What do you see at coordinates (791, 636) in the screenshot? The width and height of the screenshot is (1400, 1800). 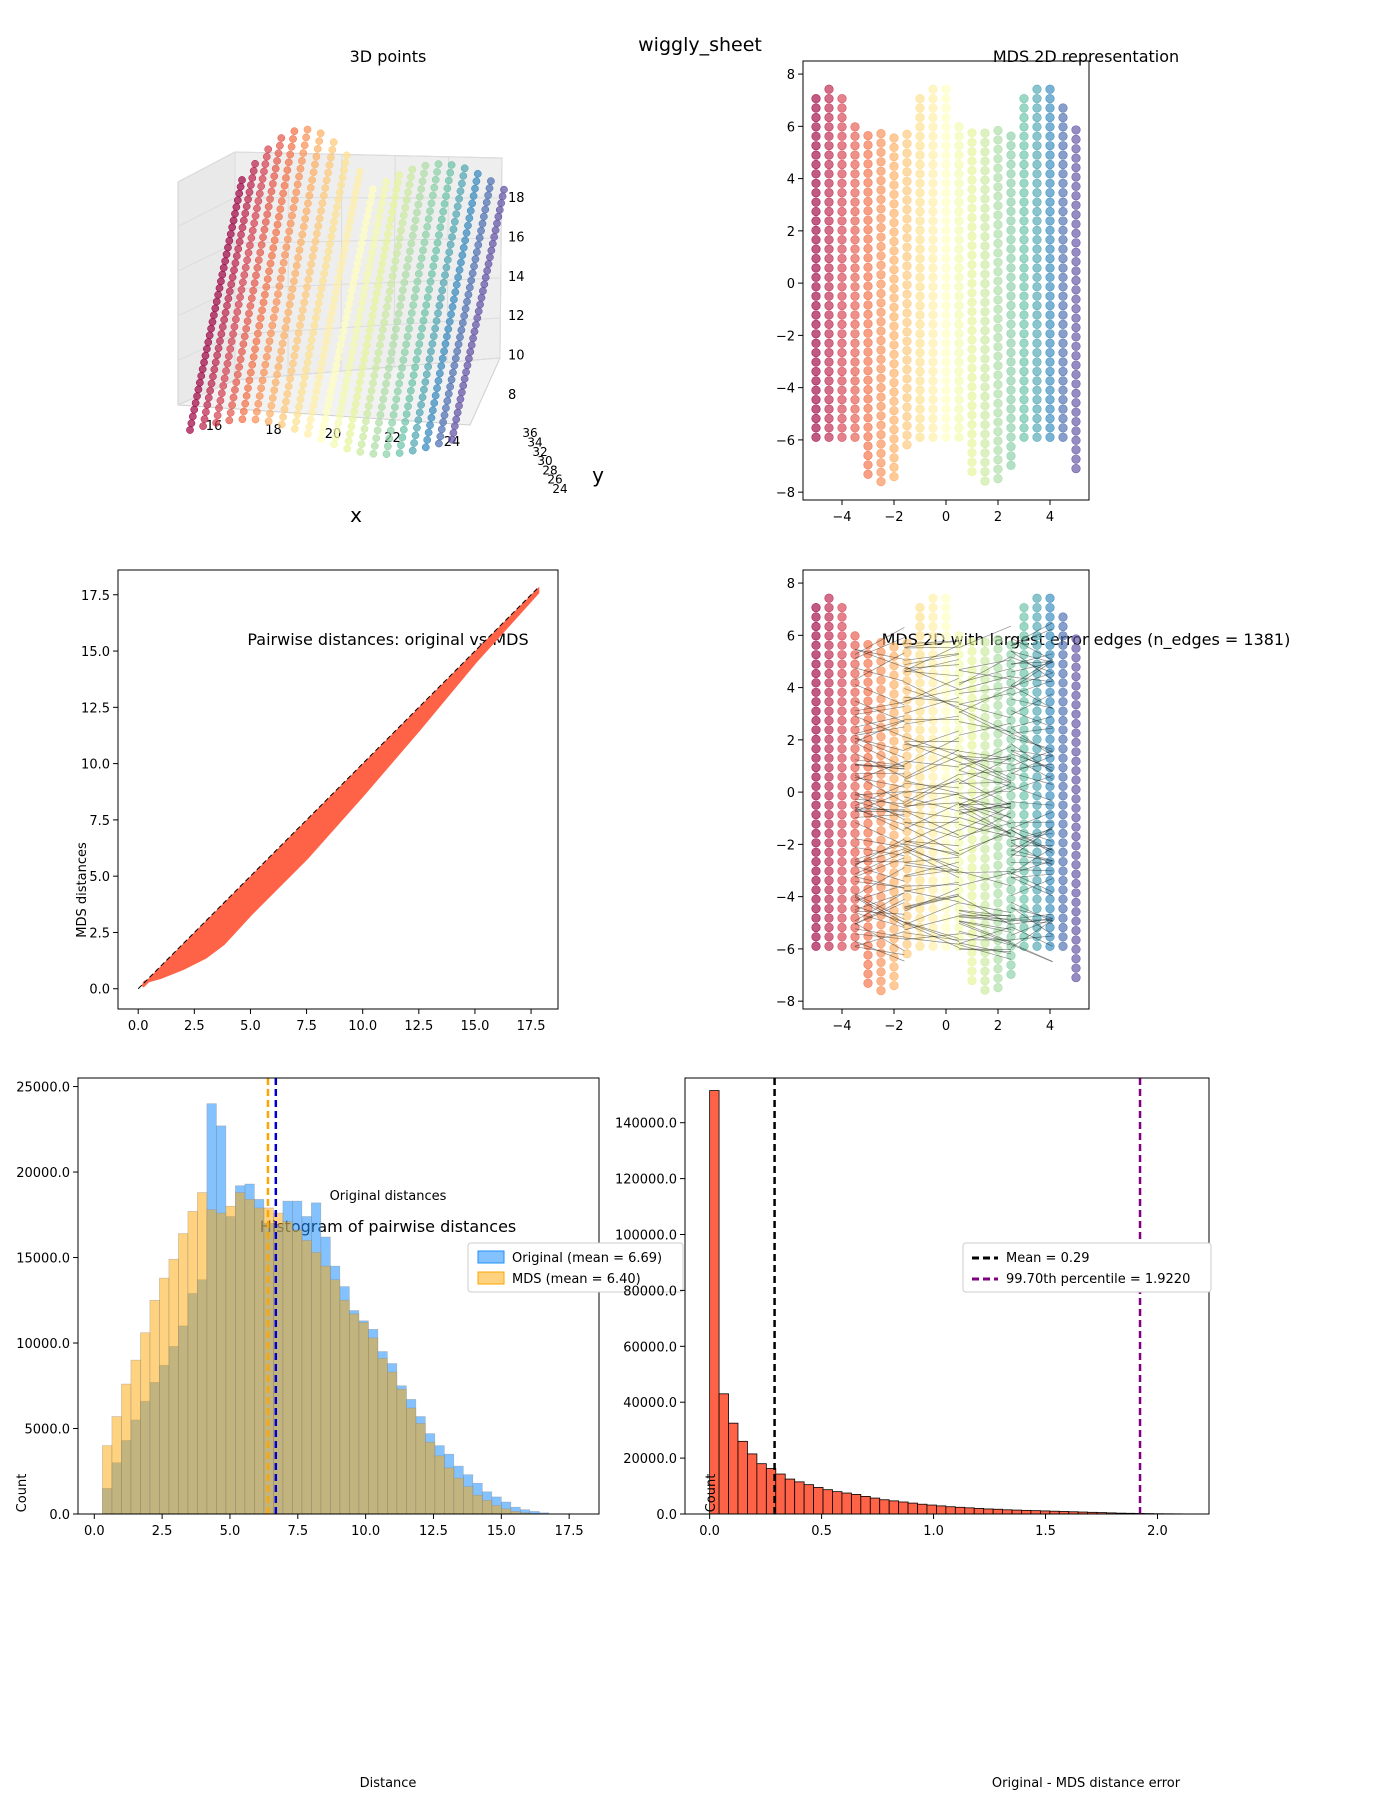 I see `y-tick-label: 6` at bounding box center [791, 636].